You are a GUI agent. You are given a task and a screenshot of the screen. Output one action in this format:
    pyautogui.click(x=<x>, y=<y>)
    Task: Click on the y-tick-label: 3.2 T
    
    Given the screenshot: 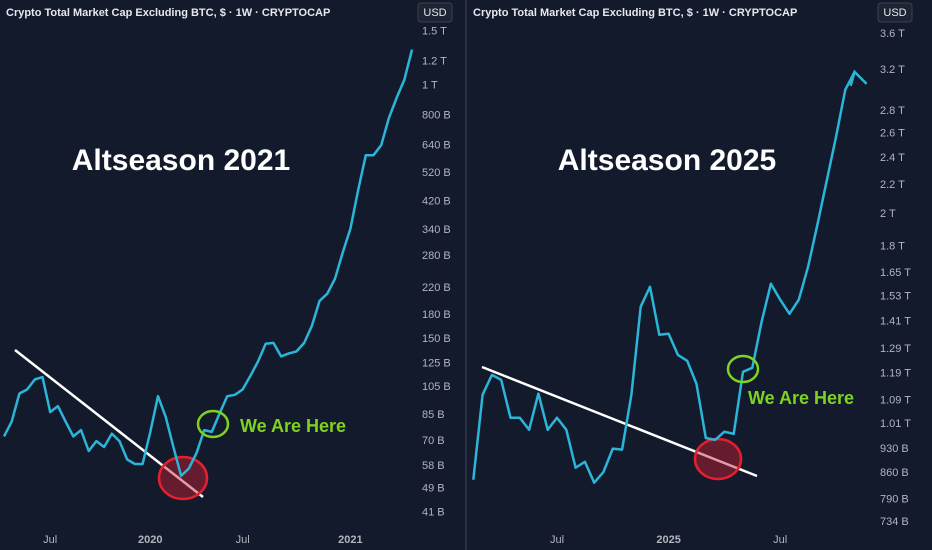 What is the action you would take?
    pyautogui.click(x=892, y=70)
    